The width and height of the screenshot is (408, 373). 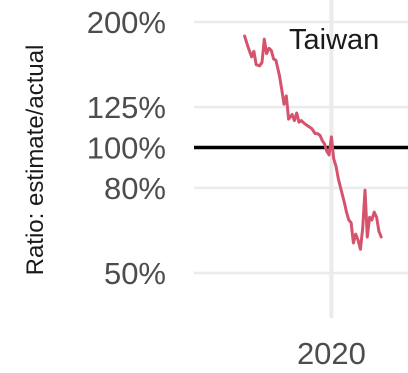 I want to click on y-axis-title: Ratio: estimate/actual, so click(x=35, y=160).